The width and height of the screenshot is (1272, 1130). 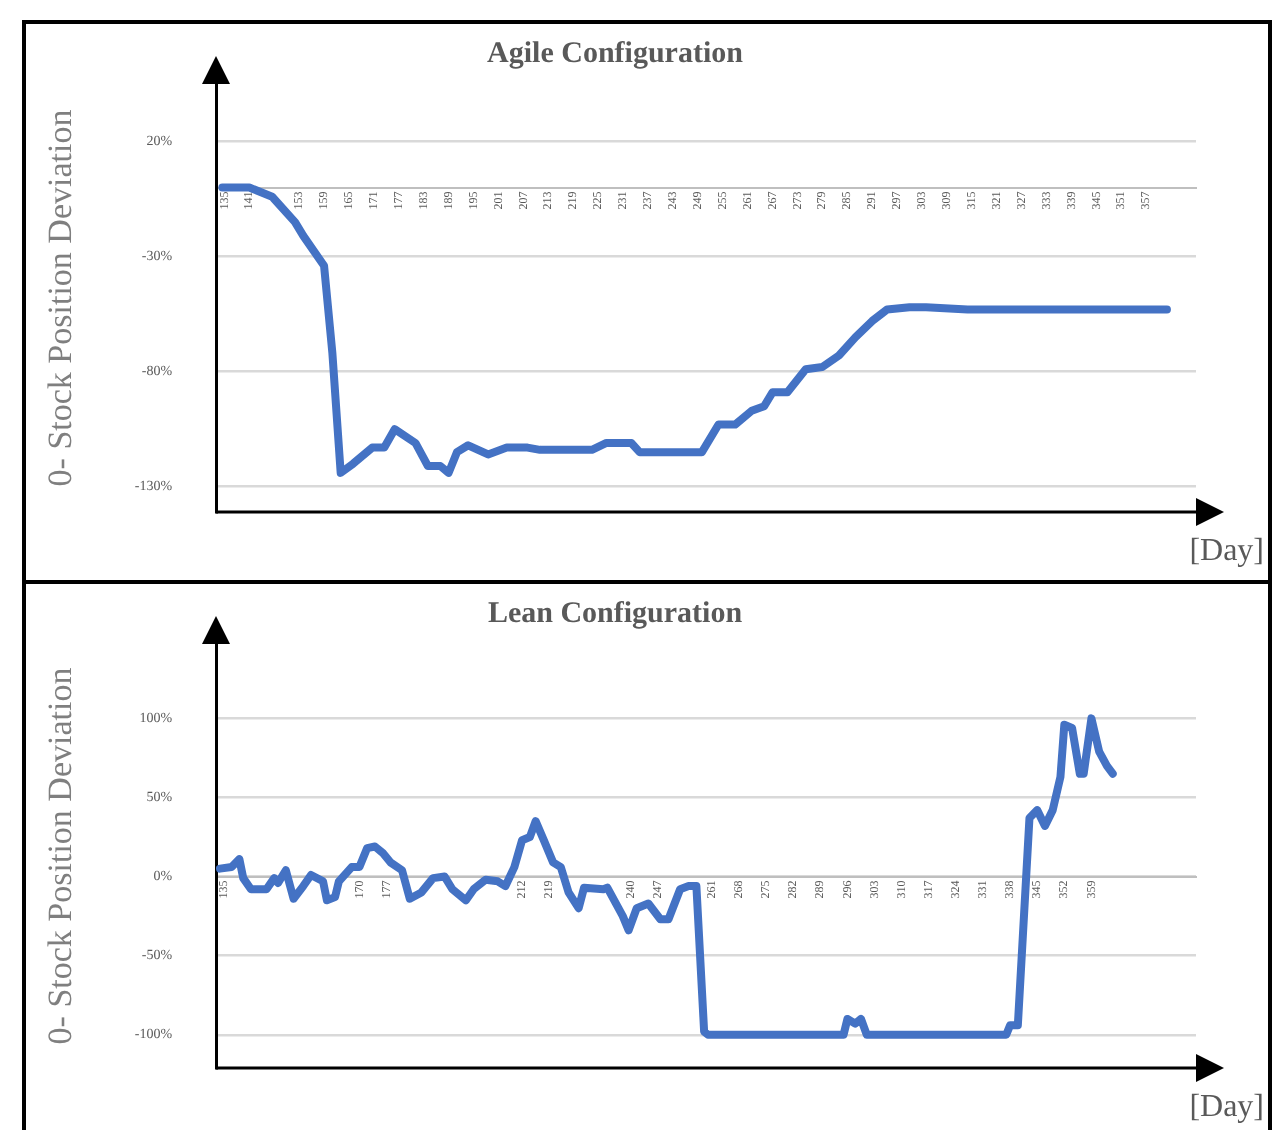 What do you see at coordinates (615, 613) in the screenshot?
I see `chart-title: Lean Configuration` at bounding box center [615, 613].